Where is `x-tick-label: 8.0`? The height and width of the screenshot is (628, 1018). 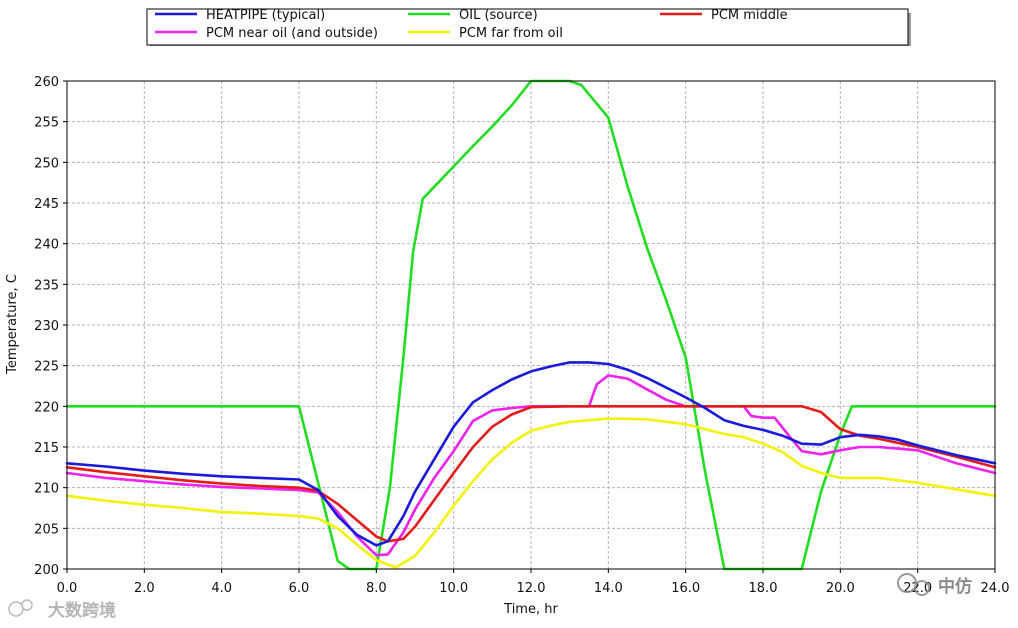 x-tick-label: 8.0 is located at coordinates (376, 588).